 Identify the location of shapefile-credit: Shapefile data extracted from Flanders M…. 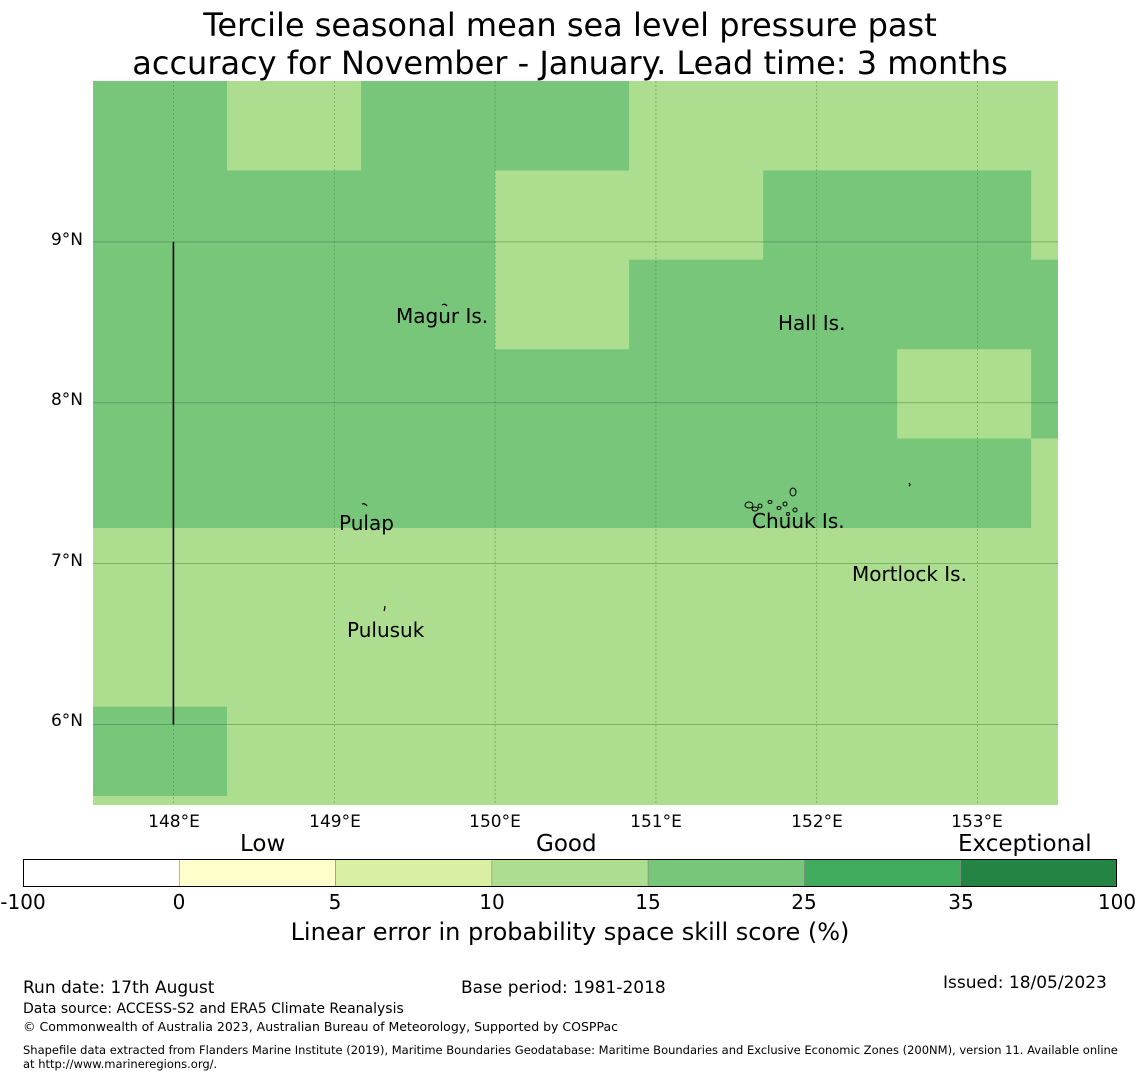
(570, 1057).